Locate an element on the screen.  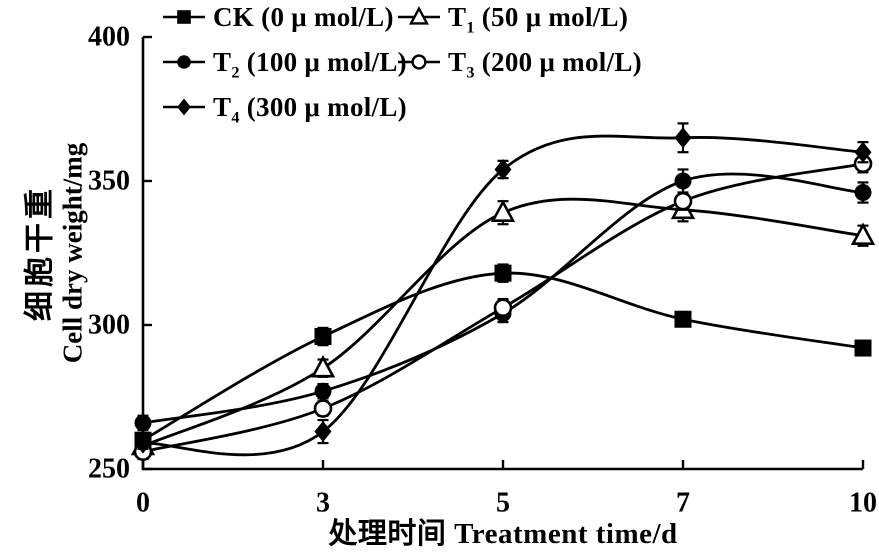
legend-text: CK is located at coordinates (234, 16).